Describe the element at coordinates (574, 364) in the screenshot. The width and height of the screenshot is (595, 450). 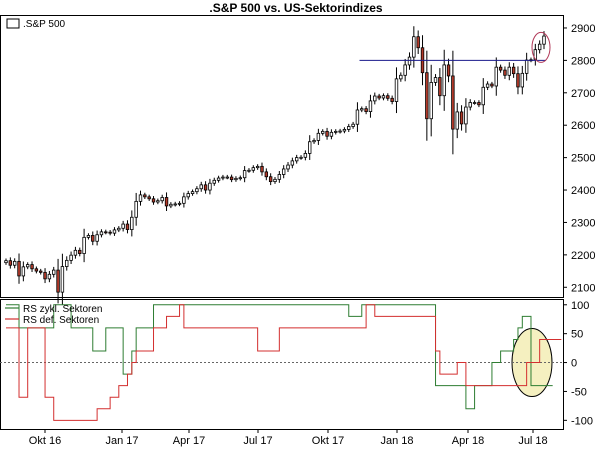
I see `rs-y-tick-label: 0` at that location.